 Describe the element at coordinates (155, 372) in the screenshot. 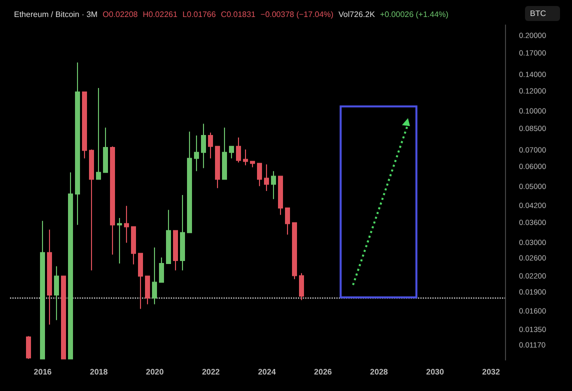

I see `x-tick-label: 2020` at that location.